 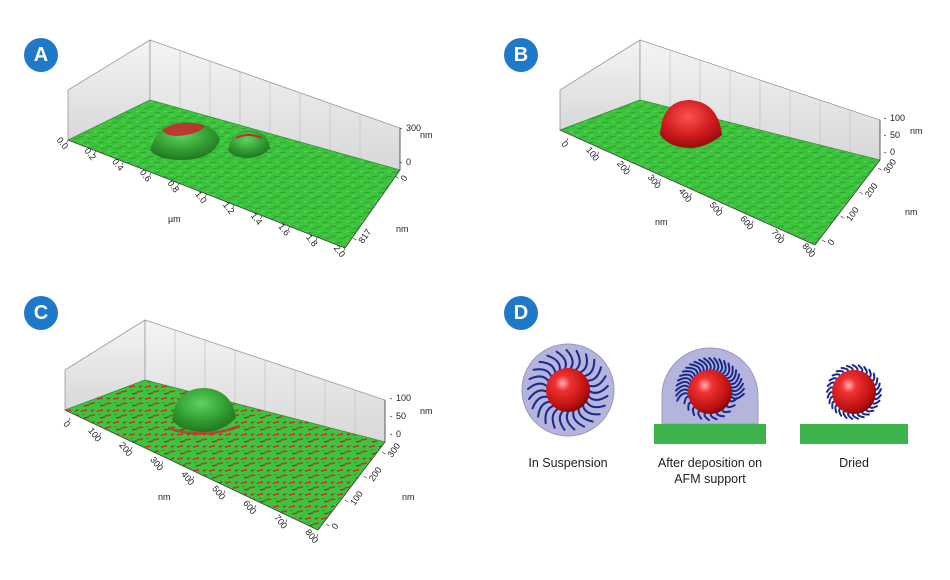 I want to click on stage-dried: Dried, so click(x=854, y=417).